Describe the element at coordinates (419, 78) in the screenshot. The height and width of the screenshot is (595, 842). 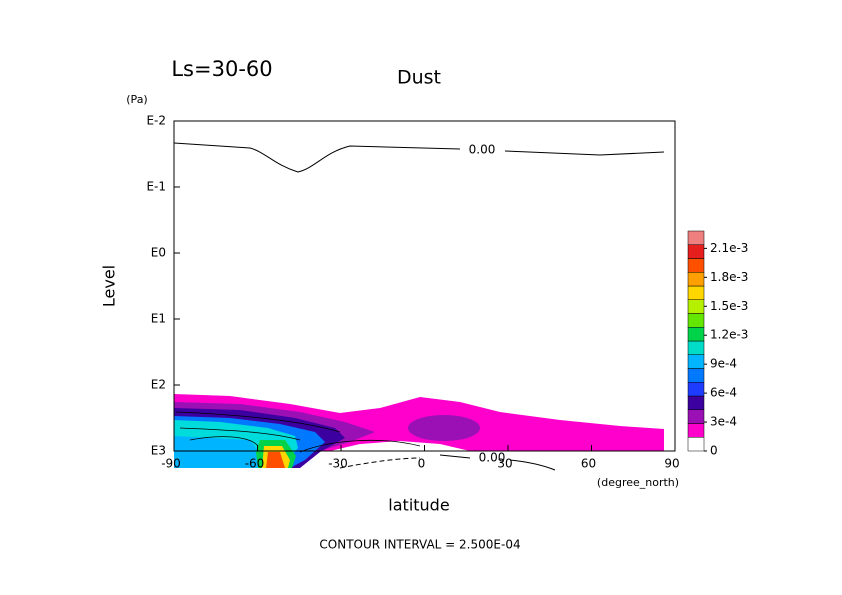
I see `chart-title: Dust` at that location.